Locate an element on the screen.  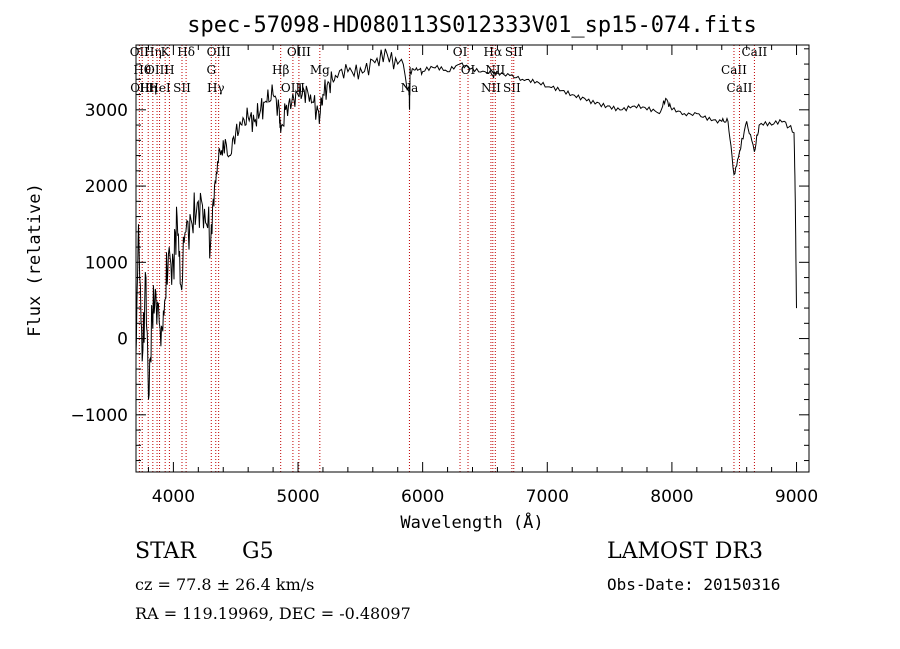
marker-label: Hθ is located at coordinates (142, 70).